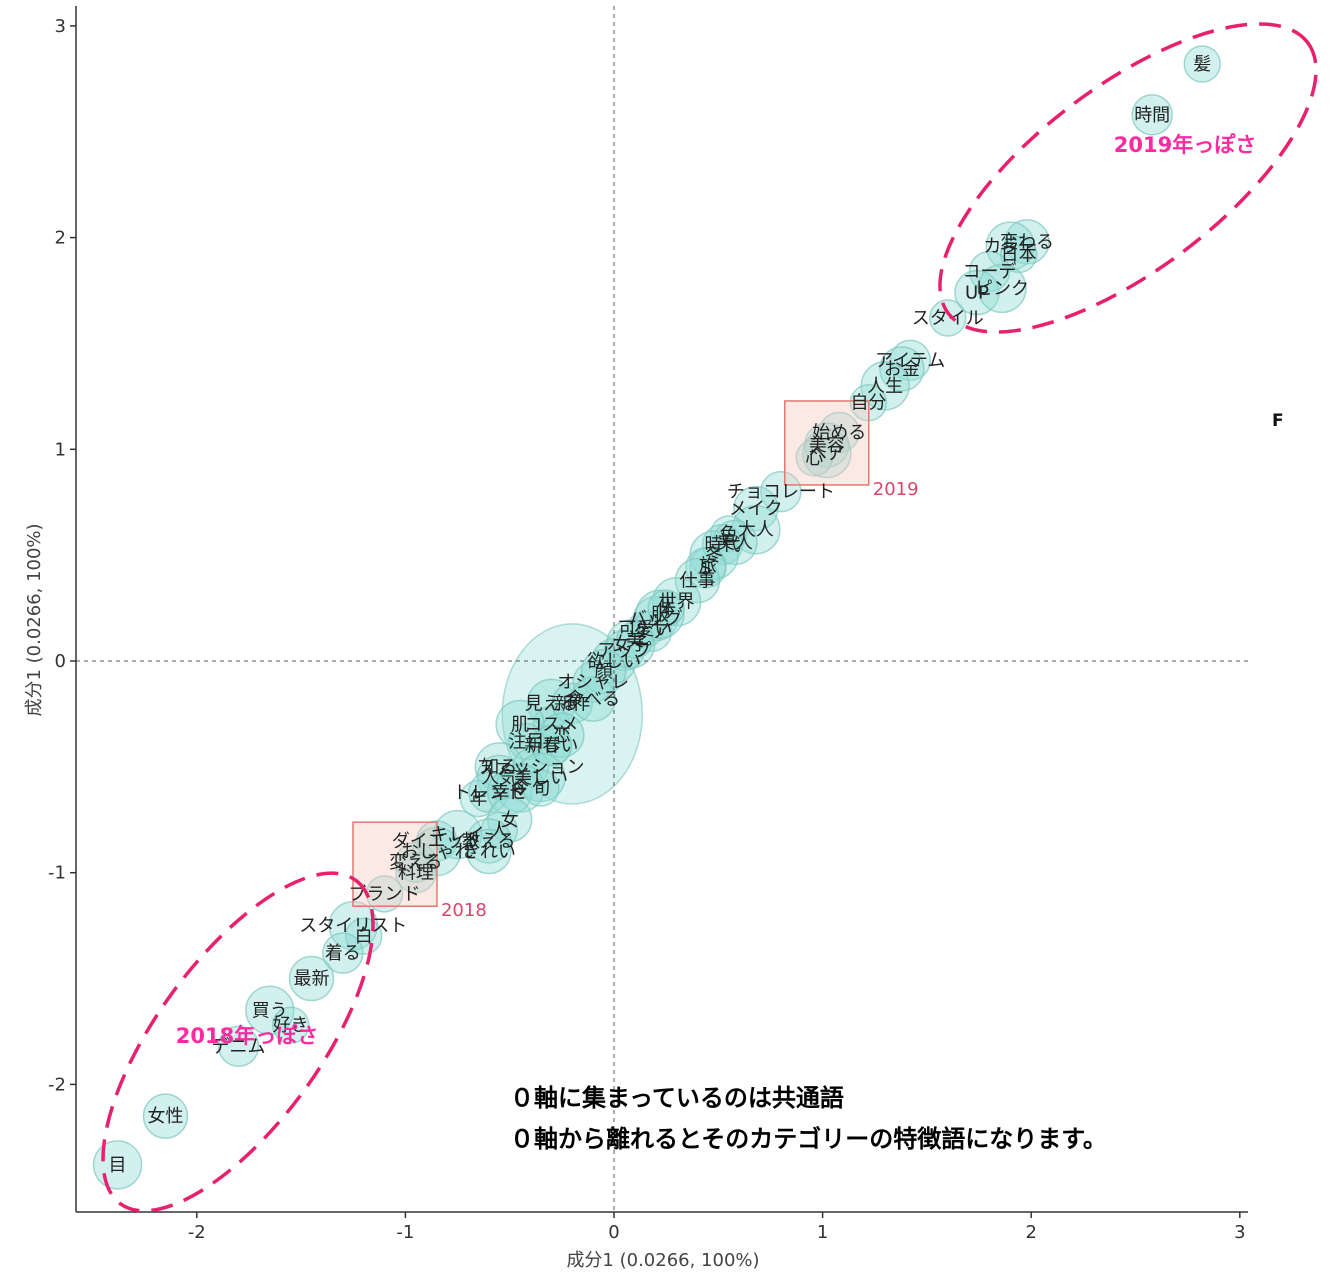 The height and width of the screenshot is (1274, 1338). I want to click on word-label: 冬, so click(714, 555).